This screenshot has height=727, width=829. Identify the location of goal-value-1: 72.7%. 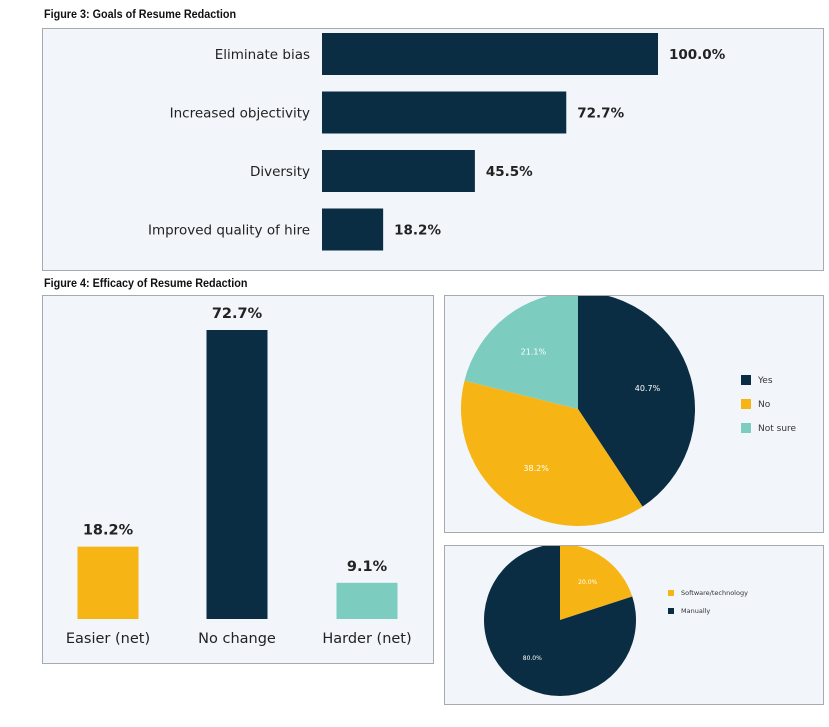
(600, 114).